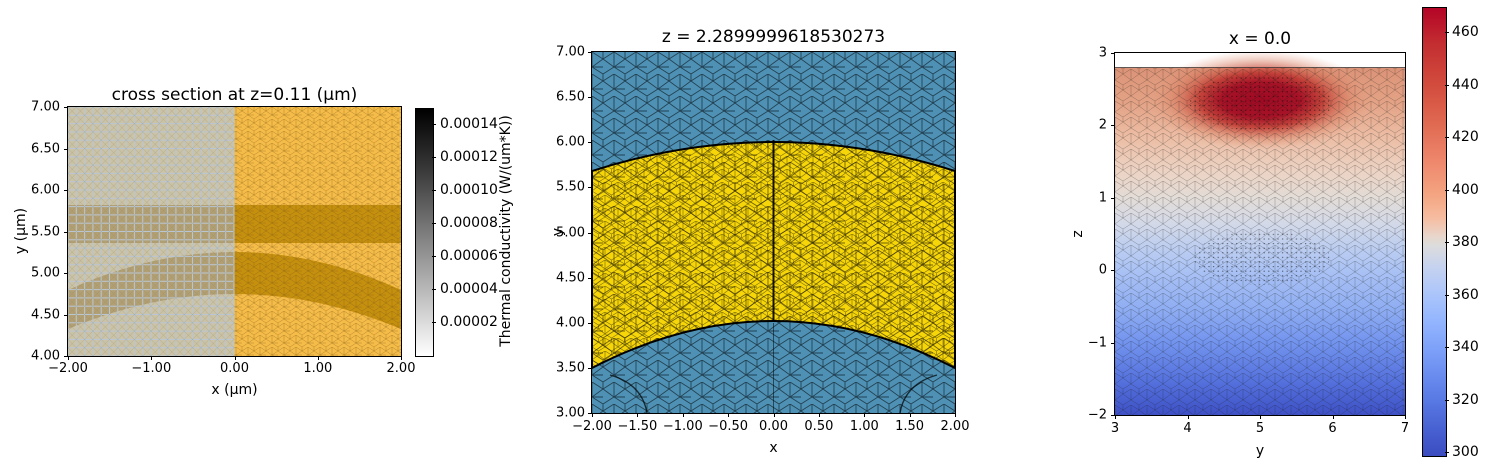  What do you see at coordinates (469, 190) in the screenshot?
I see `tick-label: 0.00010` at bounding box center [469, 190].